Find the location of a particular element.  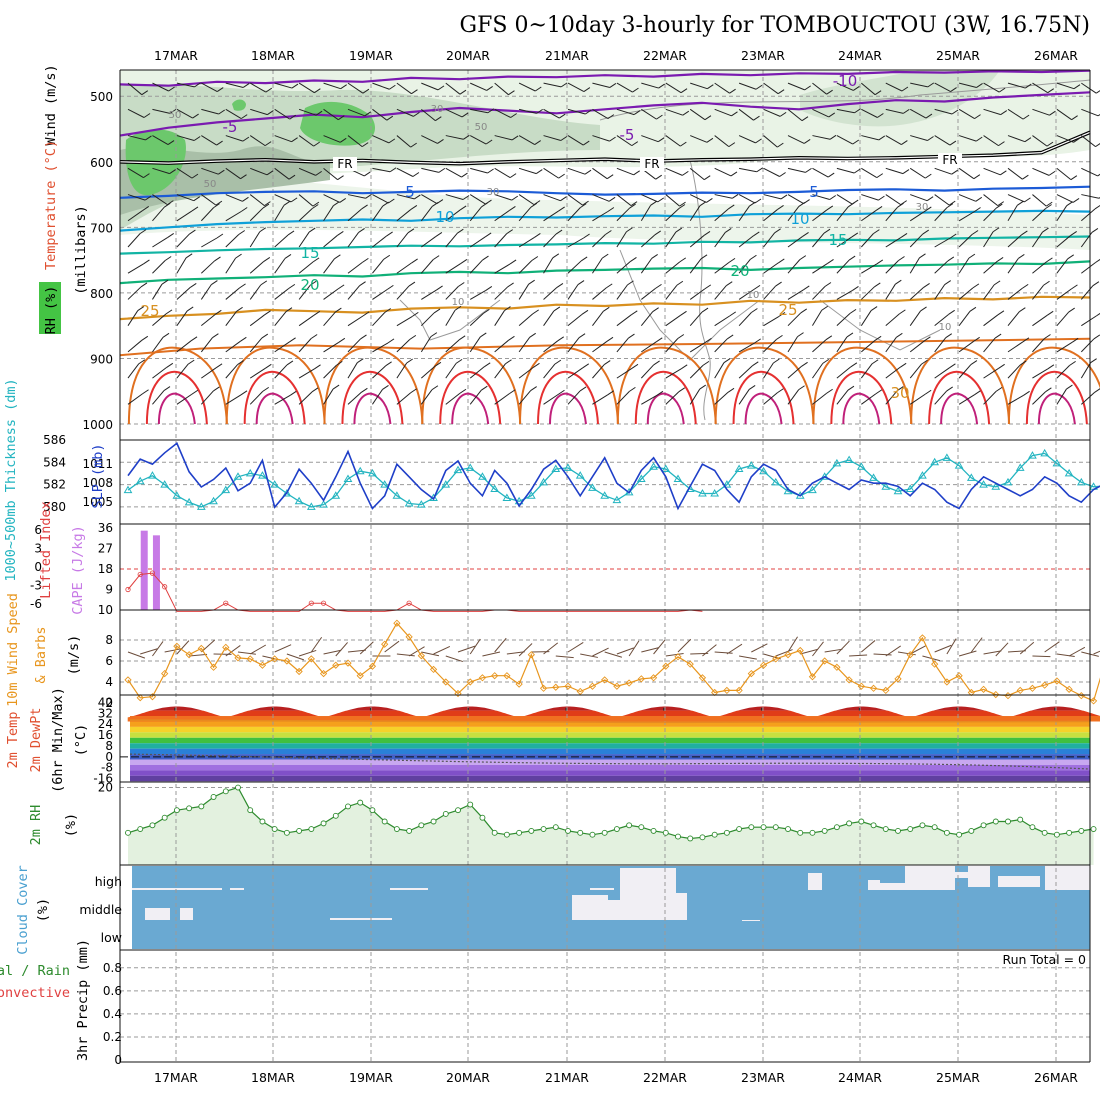

date-label-bottom: 24MAR is located at coordinates (860, 1077).